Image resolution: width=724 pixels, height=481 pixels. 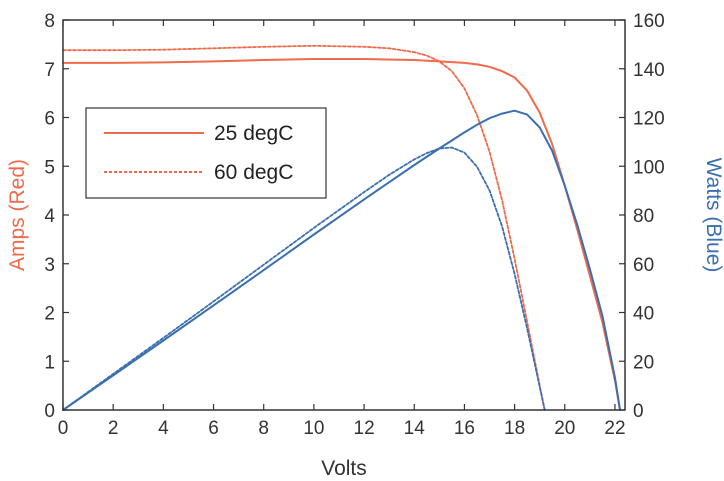 I want to click on left-y-tick-label: 0, so click(x=49, y=411).